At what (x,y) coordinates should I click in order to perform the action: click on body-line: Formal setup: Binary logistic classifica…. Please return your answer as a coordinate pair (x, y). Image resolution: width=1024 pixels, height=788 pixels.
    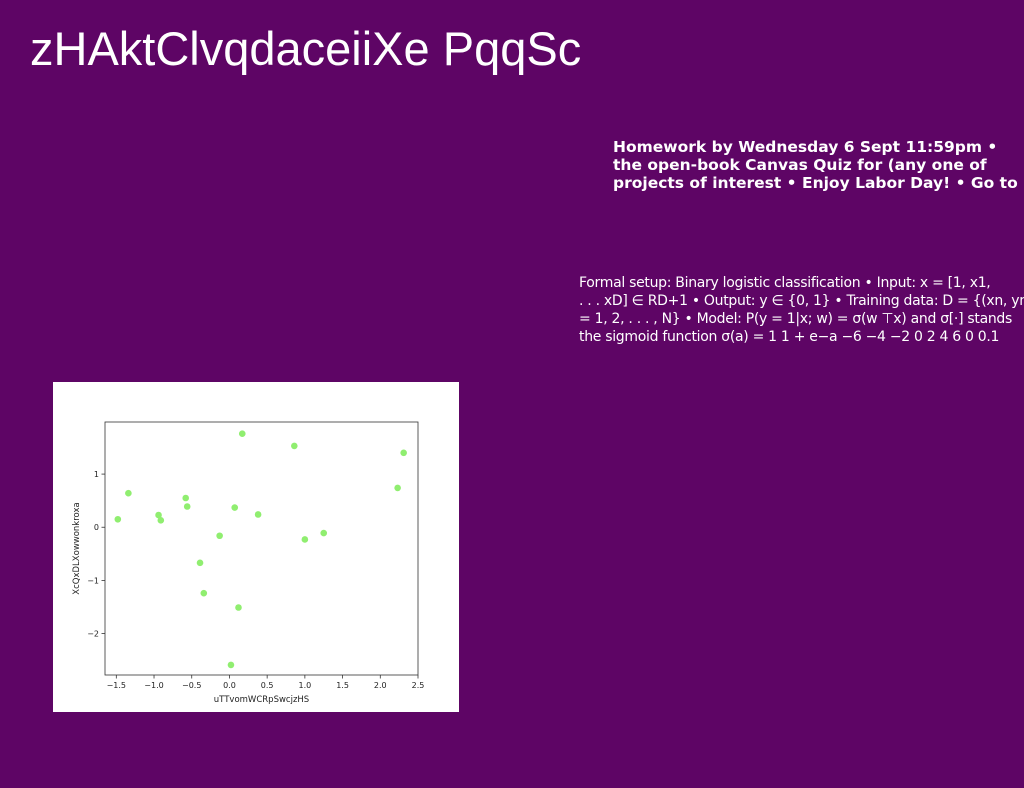
    Looking at the image, I should click on (785, 283).